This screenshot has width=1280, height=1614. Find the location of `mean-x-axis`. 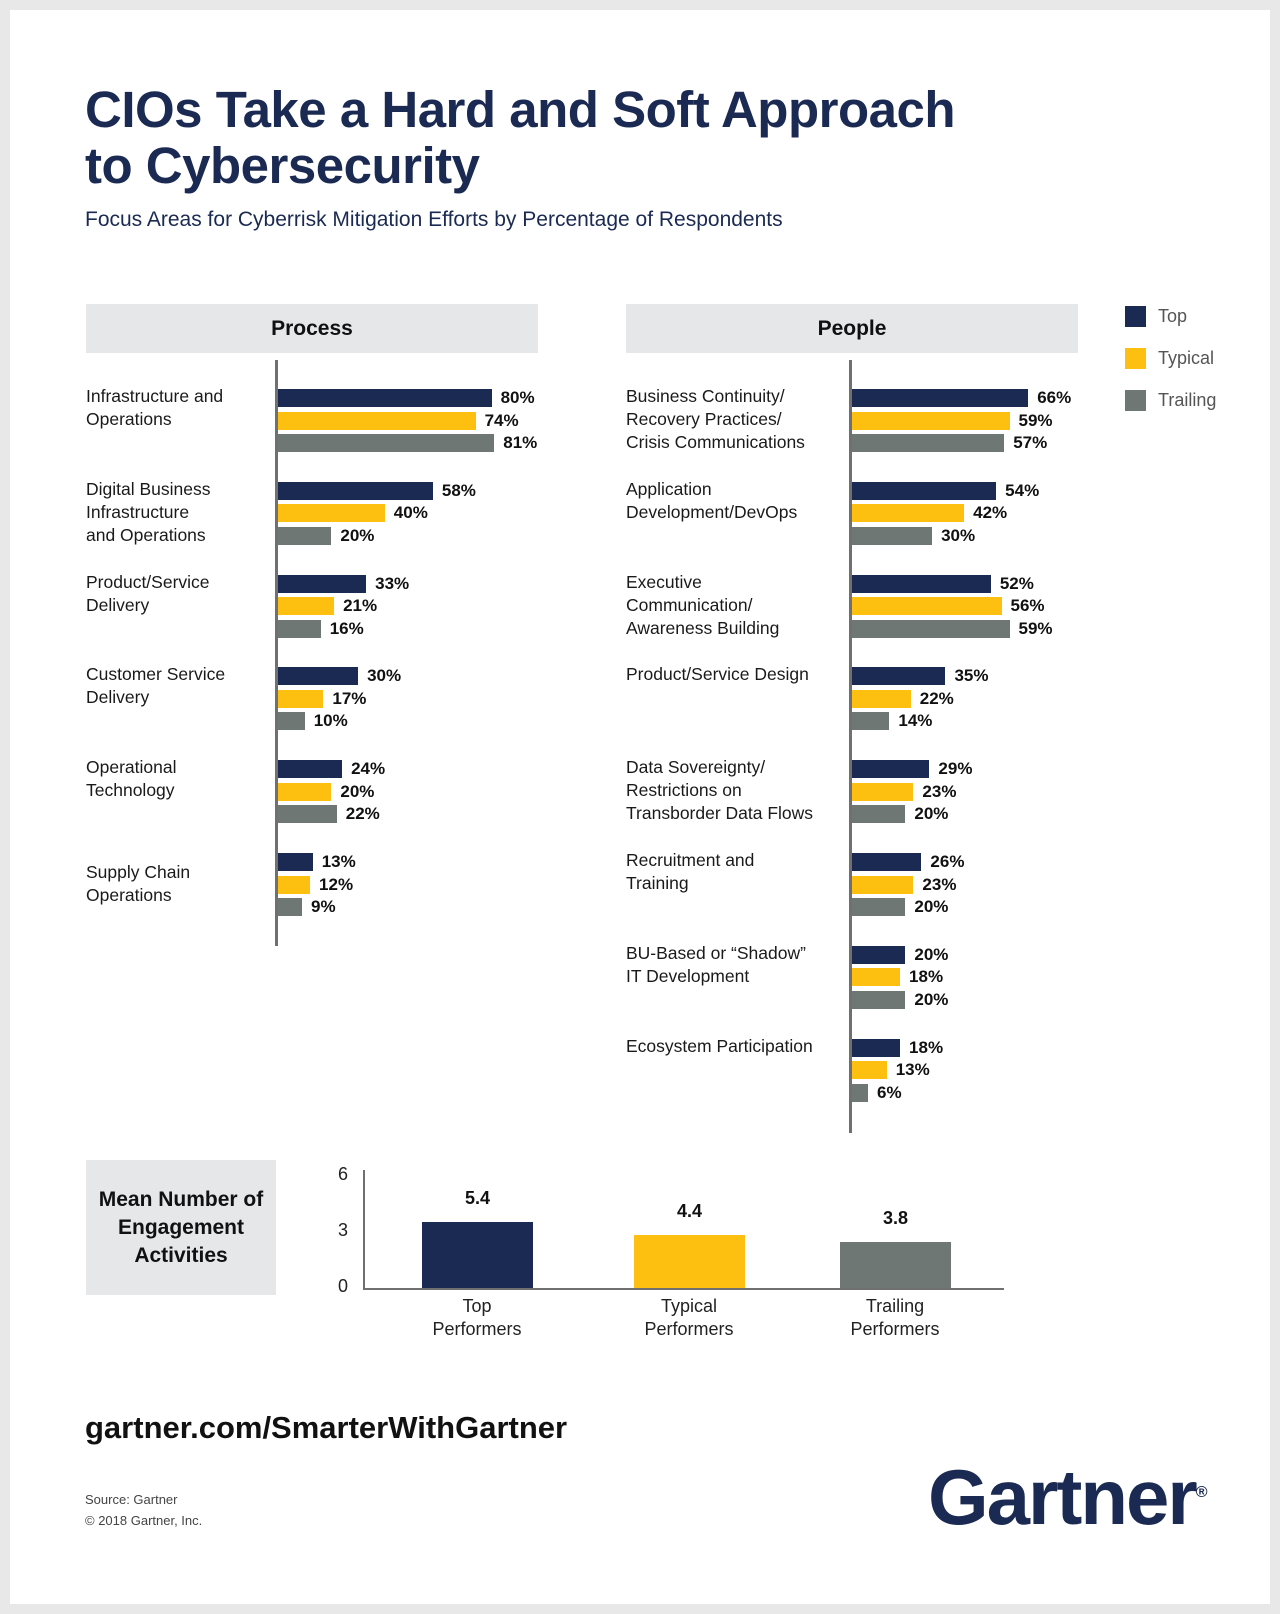

mean-x-axis is located at coordinates (683, 1289).